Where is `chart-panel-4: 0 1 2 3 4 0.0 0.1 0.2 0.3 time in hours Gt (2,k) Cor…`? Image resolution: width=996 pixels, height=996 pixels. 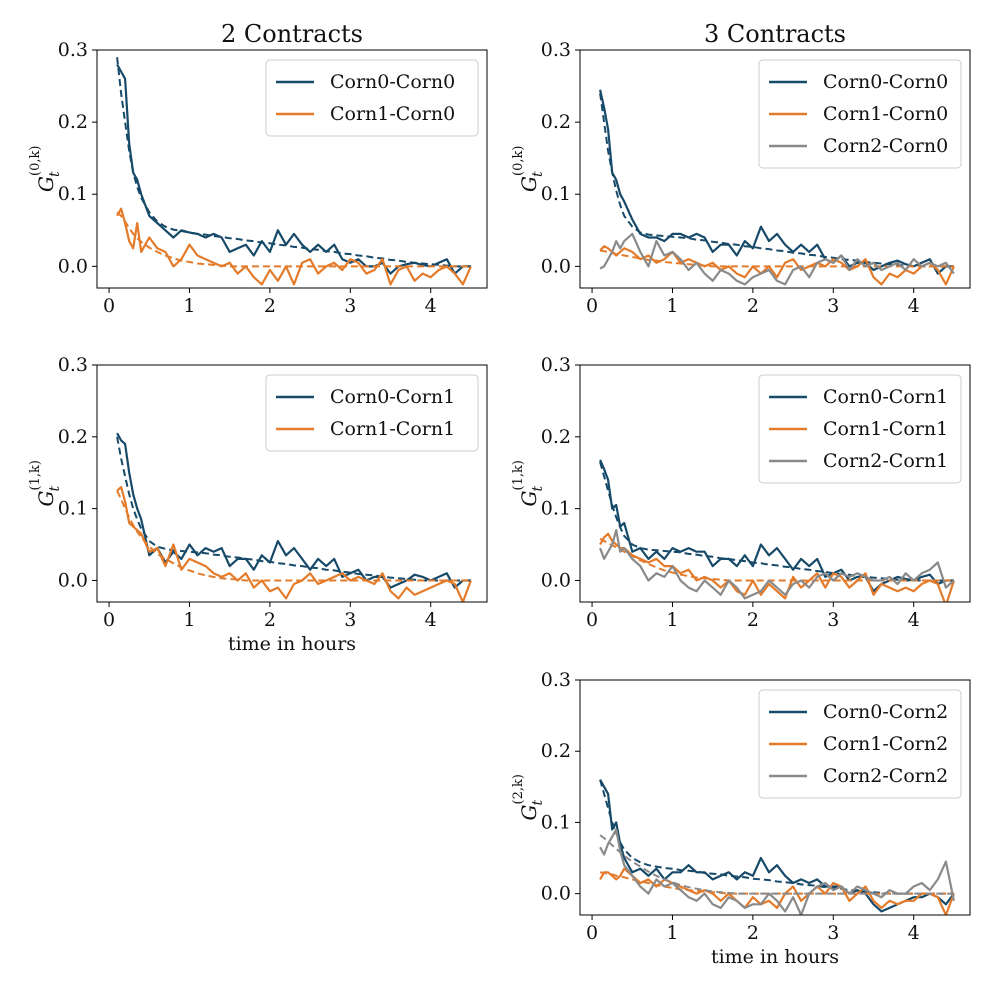
chart-panel-4: 0 1 2 3 4 0.0 0.1 0.2 0.3 time in hours Gt (2,k) Cor… is located at coordinates (741, 818).